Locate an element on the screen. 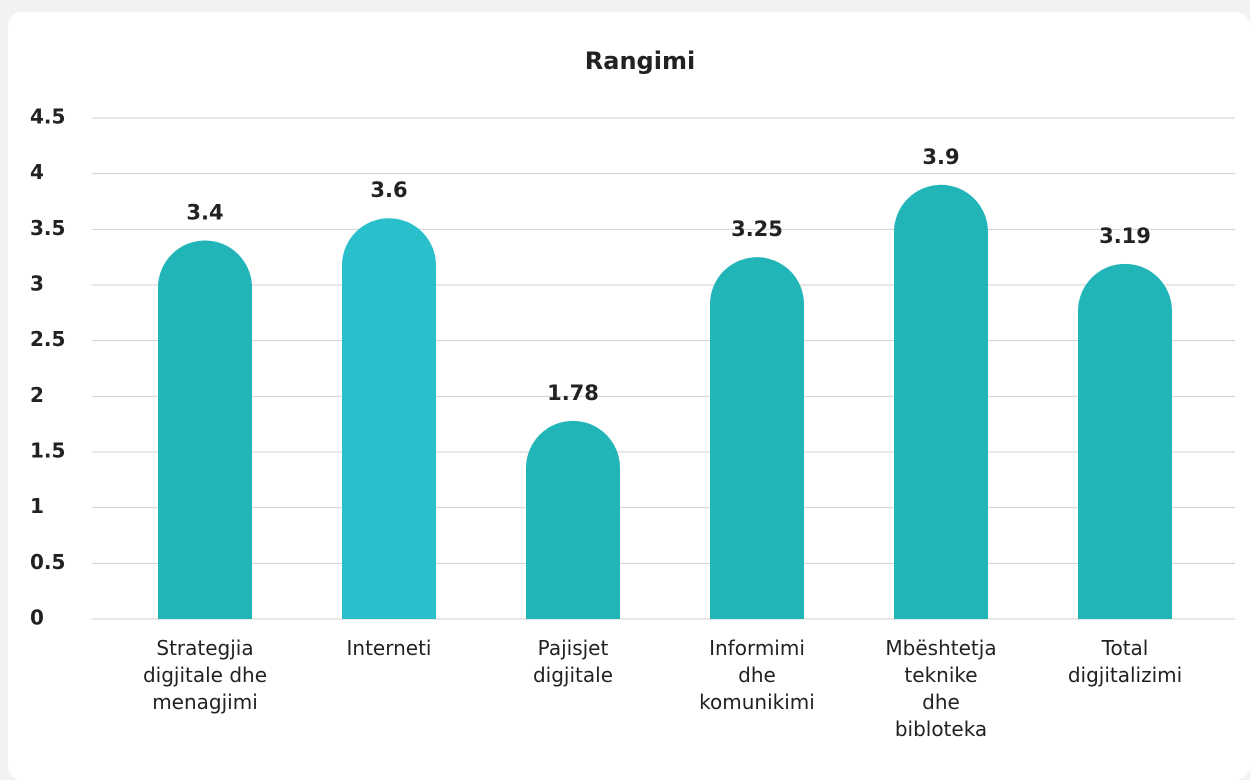 The image size is (1250, 780). value-label: 3.4 is located at coordinates (204, 212).